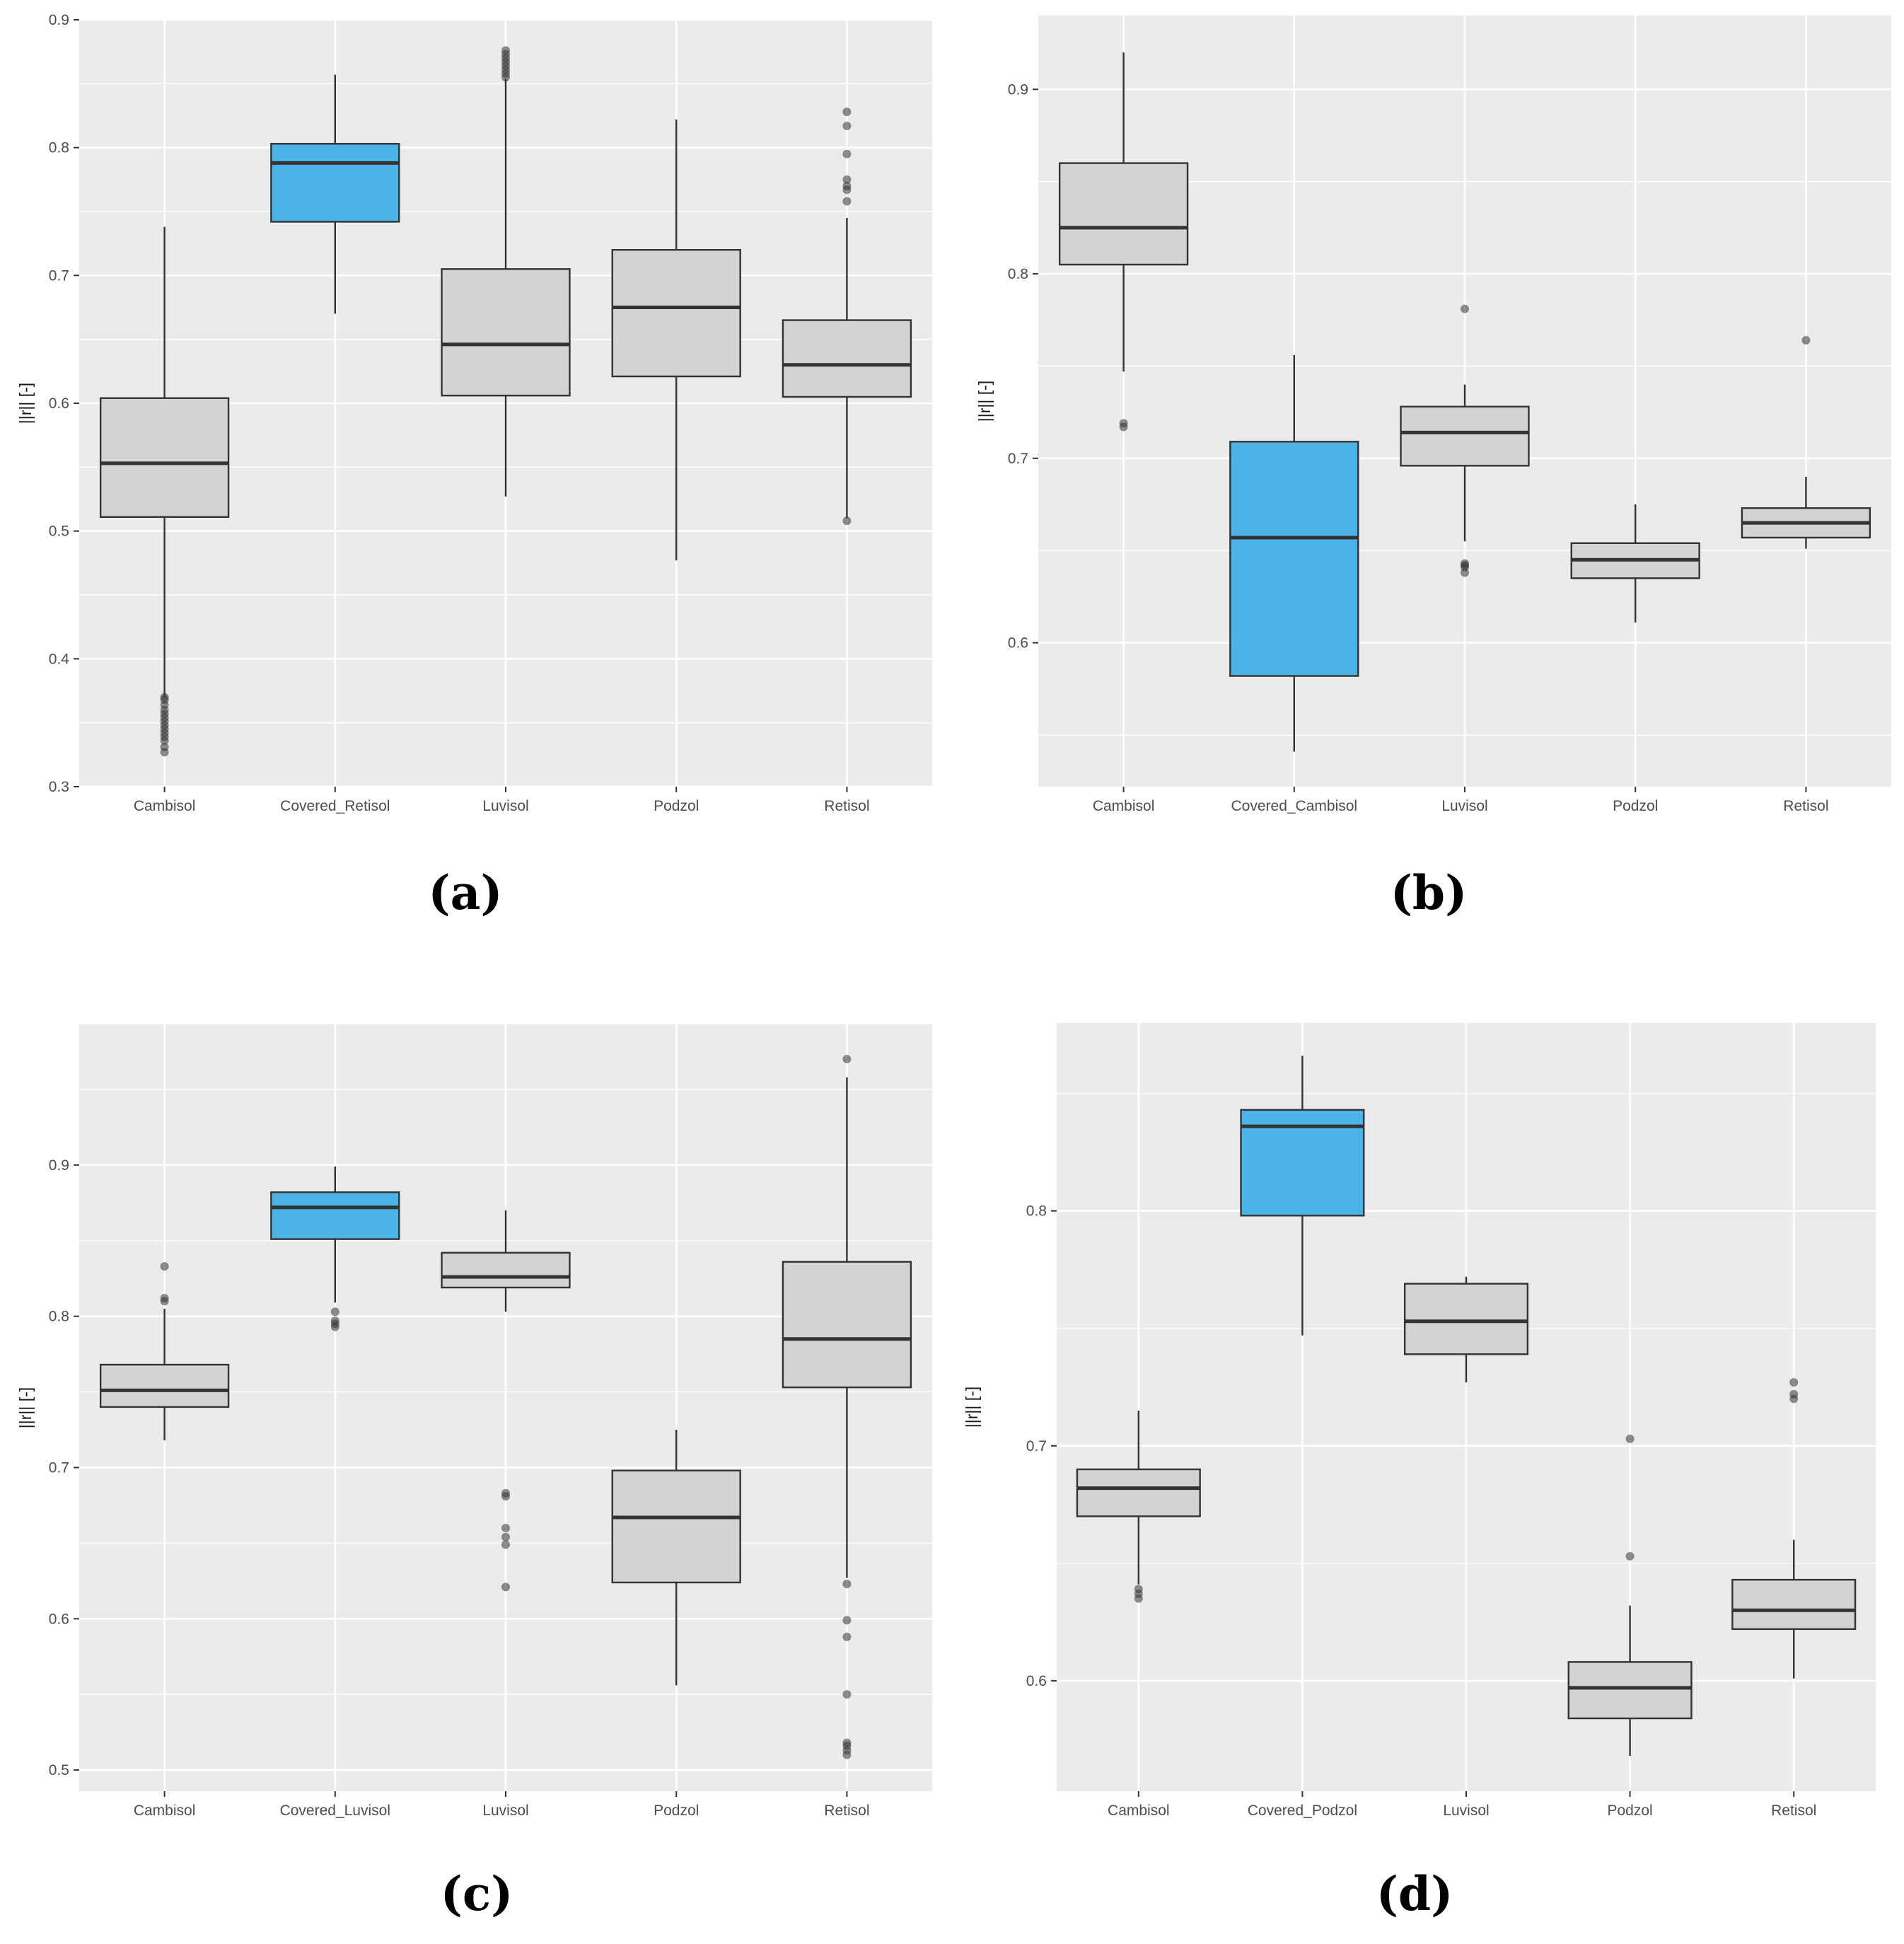 This screenshot has width=1904, height=1944. I want to click on x-tick-label: Covered_Podzol, so click(1303, 1811).